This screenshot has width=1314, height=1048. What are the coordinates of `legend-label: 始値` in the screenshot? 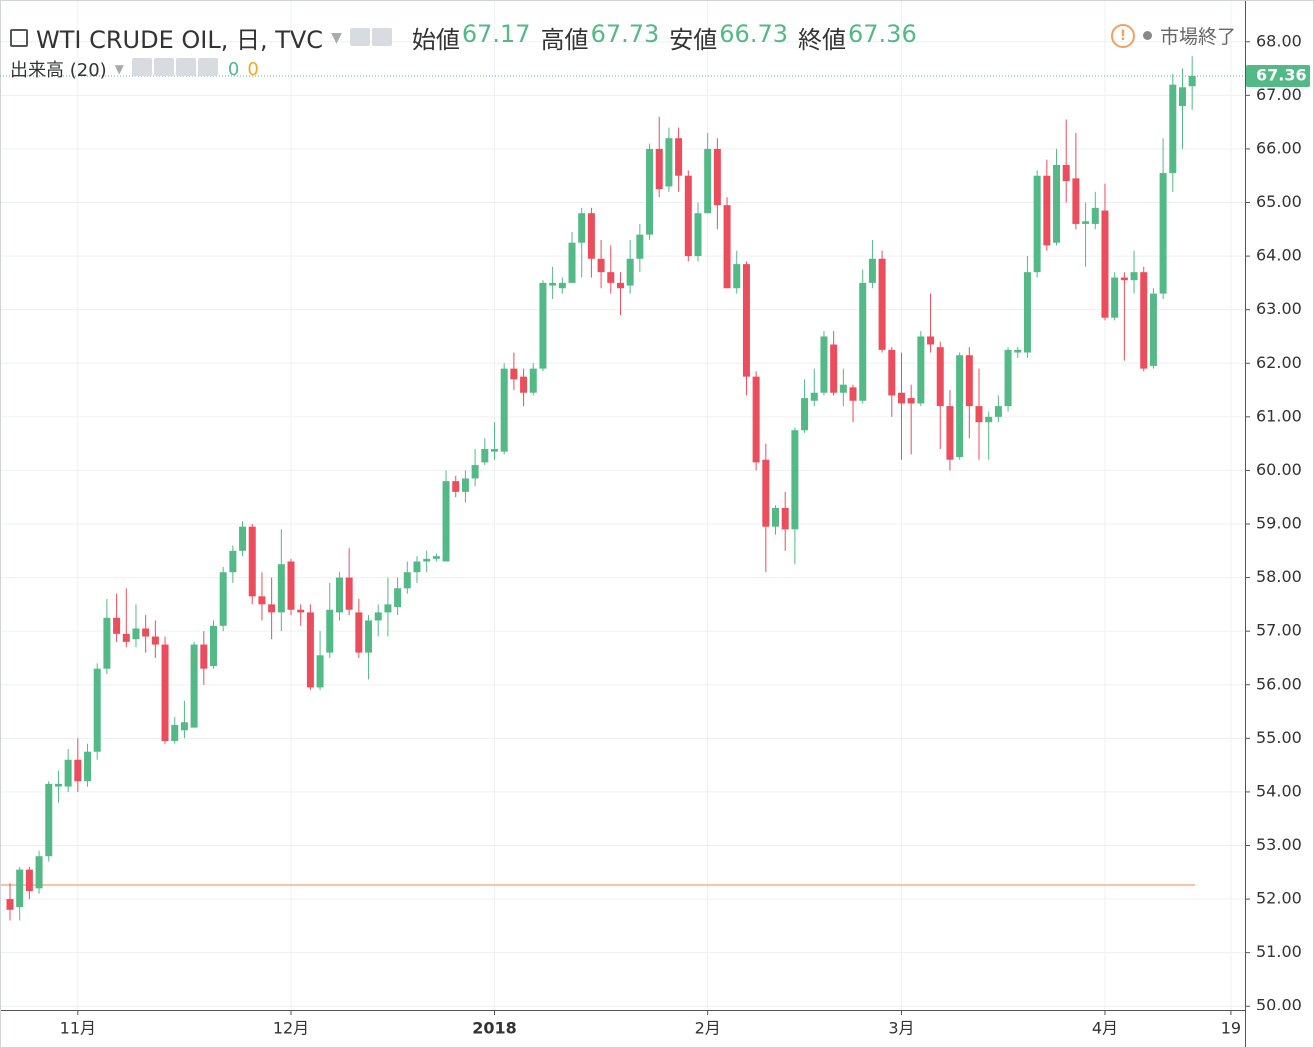 It's located at (435, 40).